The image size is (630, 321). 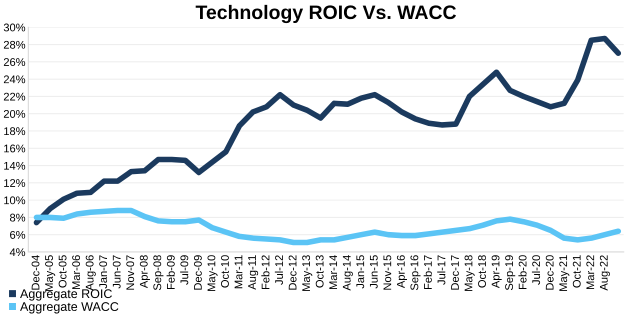 I want to click on x-tick-label: Aug-22, so click(x=605, y=273).